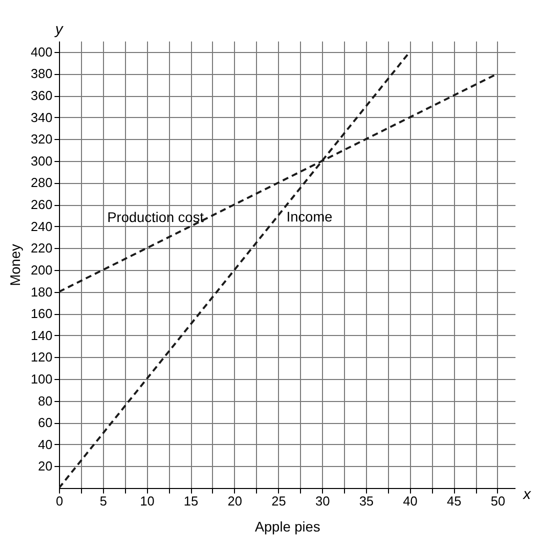 Image resolution: width=549 pixels, height=542 pixels. What do you see at coordinates (41, 226) in the screenshot?
I see `y-tick-label: 240` at bounding box center [41, 226].